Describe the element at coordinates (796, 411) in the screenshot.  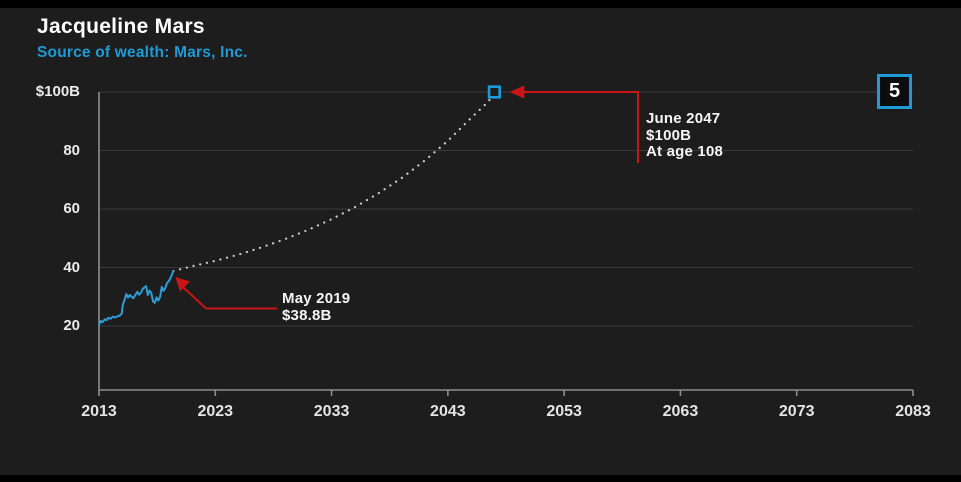
I see `x-axis-label: 2073` at that location.